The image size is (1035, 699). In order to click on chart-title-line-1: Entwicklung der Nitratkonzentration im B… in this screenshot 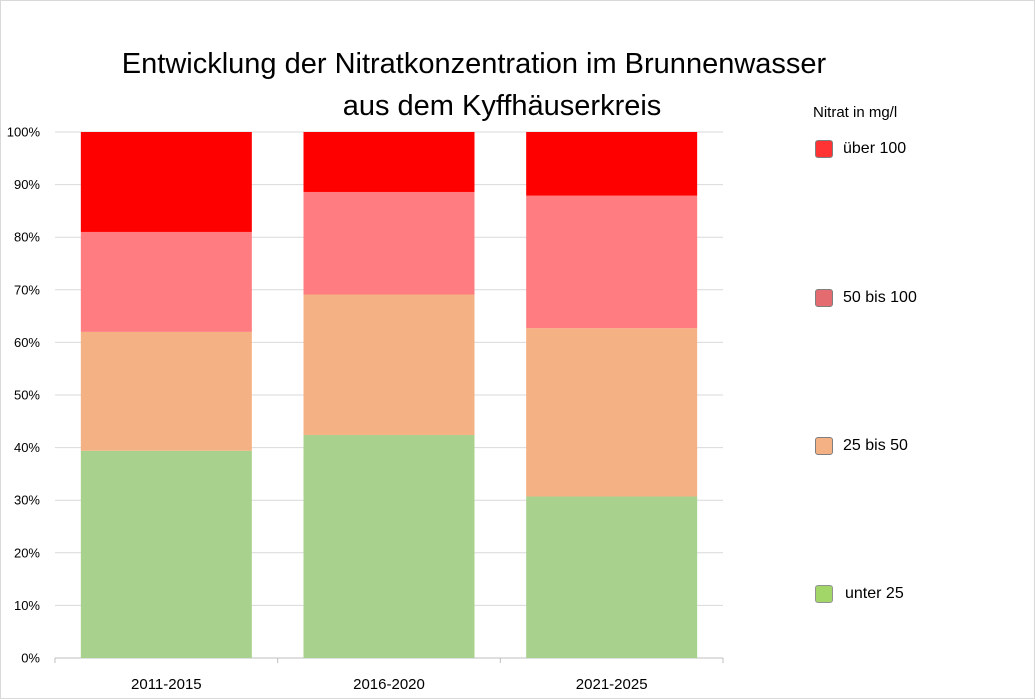, I will do `click(474, 64)`.